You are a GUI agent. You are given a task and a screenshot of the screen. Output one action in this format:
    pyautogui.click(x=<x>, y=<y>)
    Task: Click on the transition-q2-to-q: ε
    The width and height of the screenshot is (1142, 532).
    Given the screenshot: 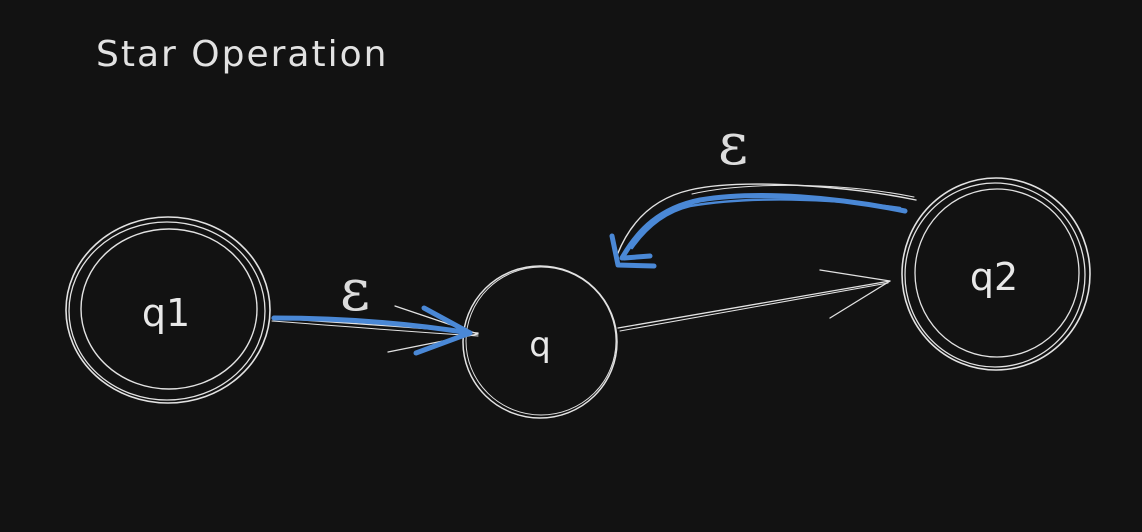 What is the action you would take?
    pyautogui.click(x=763, y=189)
    